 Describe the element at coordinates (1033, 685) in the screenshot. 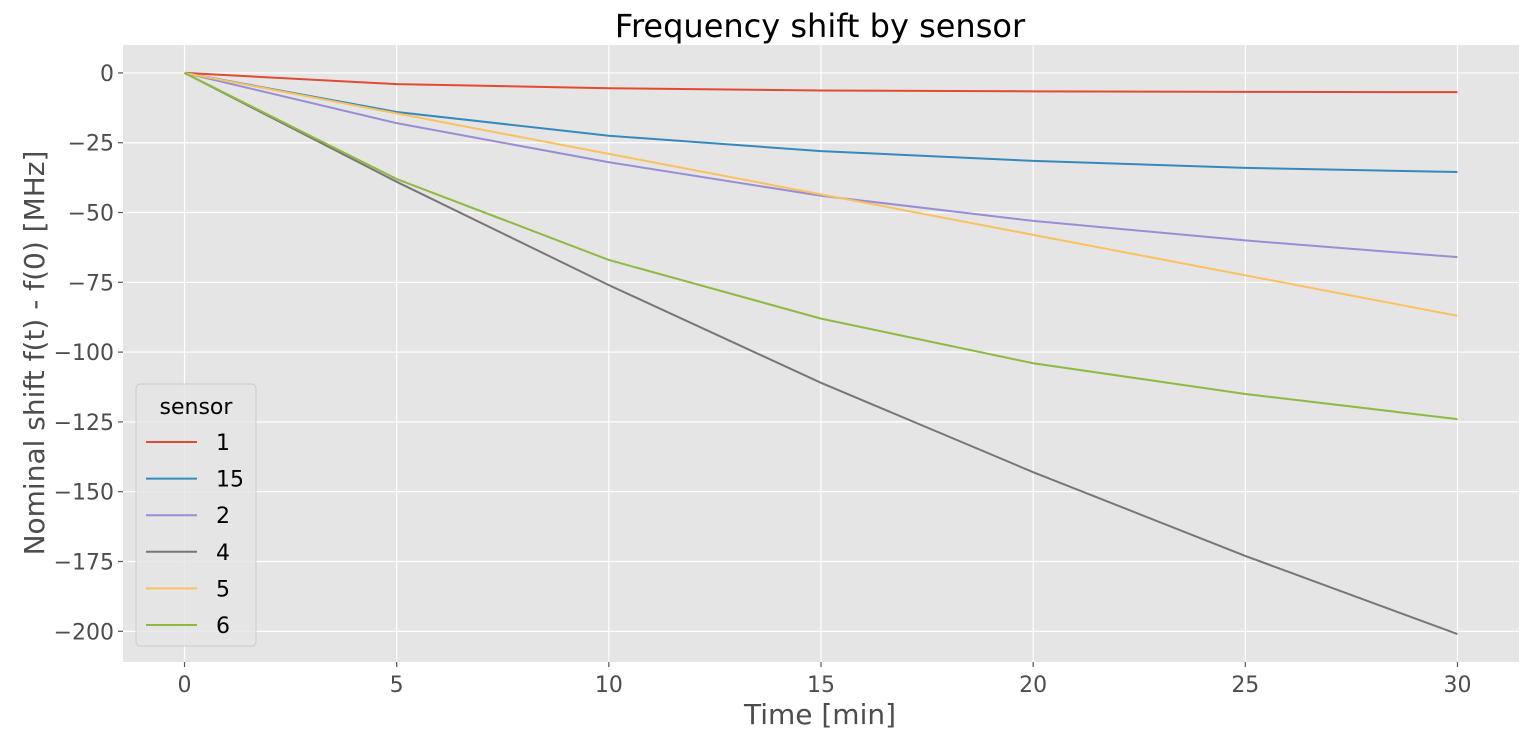

I see `x-tick-label: 20` at that location.